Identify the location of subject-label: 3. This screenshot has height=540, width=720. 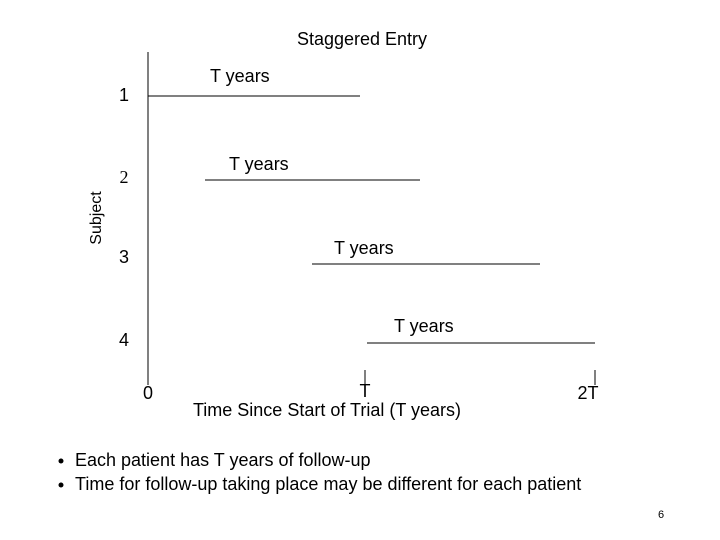
(124, 257).